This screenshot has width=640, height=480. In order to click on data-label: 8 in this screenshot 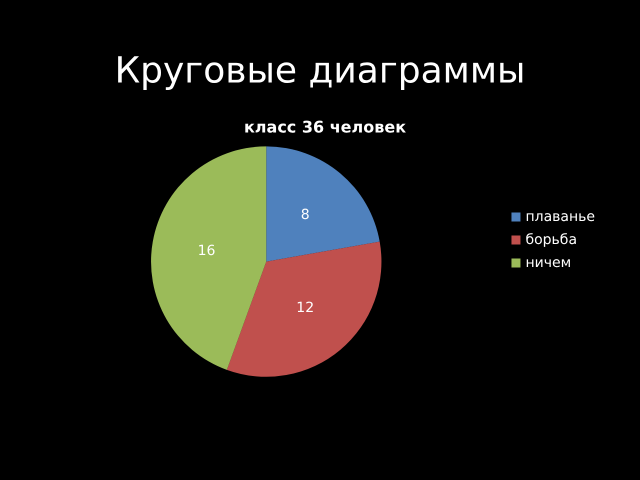, I will do `click(305, 215)`.